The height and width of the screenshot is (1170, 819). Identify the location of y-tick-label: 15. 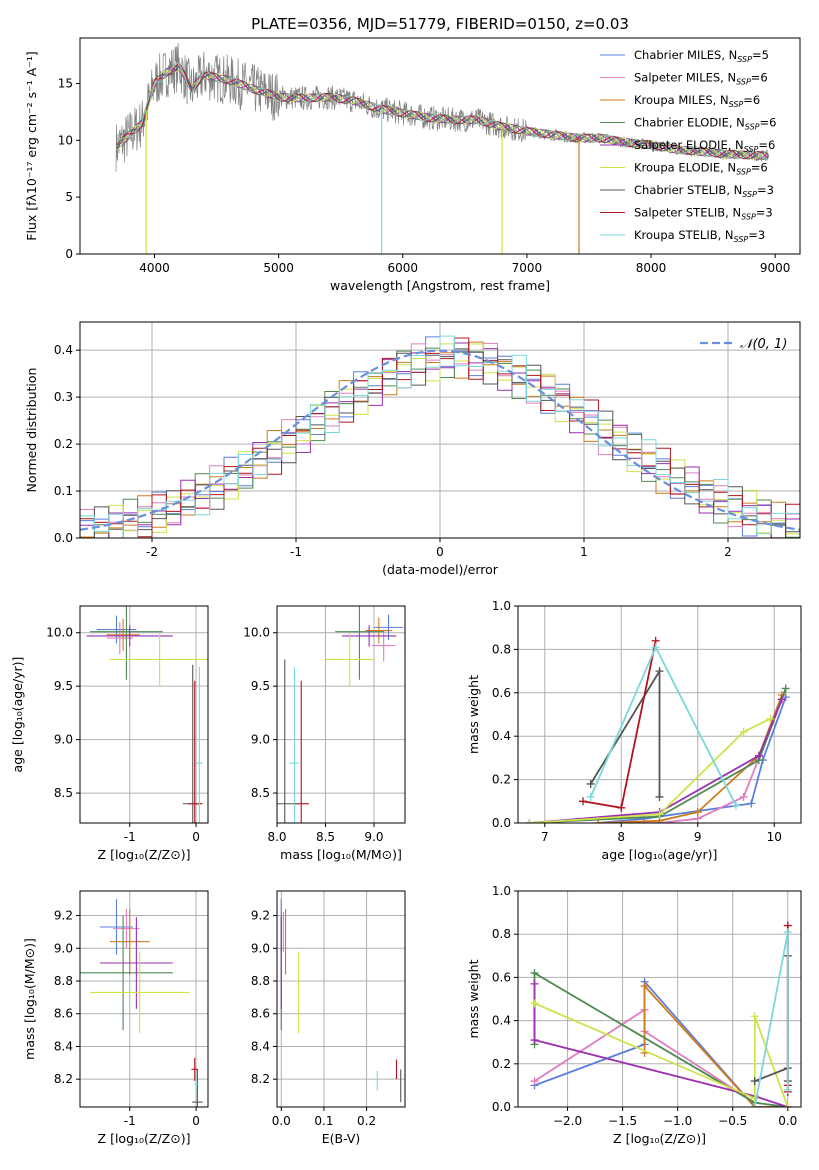
(65, 83).